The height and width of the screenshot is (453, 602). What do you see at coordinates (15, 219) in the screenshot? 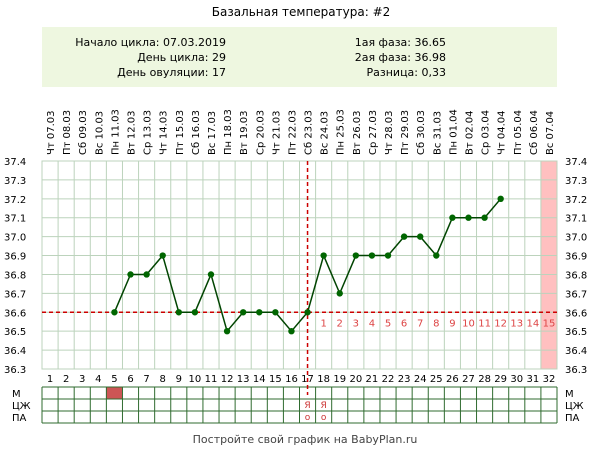
I see `y-tick-label-left: 37.1` at bounding box center [15, 219].